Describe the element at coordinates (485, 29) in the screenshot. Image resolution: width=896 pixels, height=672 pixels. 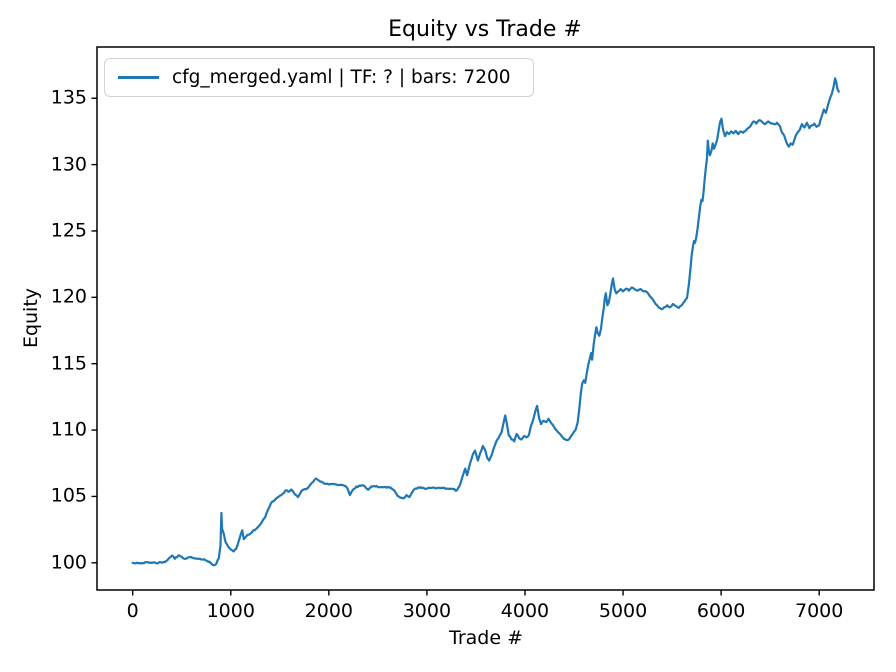
I see `chart-title: Equity vs Trade #` at that location.